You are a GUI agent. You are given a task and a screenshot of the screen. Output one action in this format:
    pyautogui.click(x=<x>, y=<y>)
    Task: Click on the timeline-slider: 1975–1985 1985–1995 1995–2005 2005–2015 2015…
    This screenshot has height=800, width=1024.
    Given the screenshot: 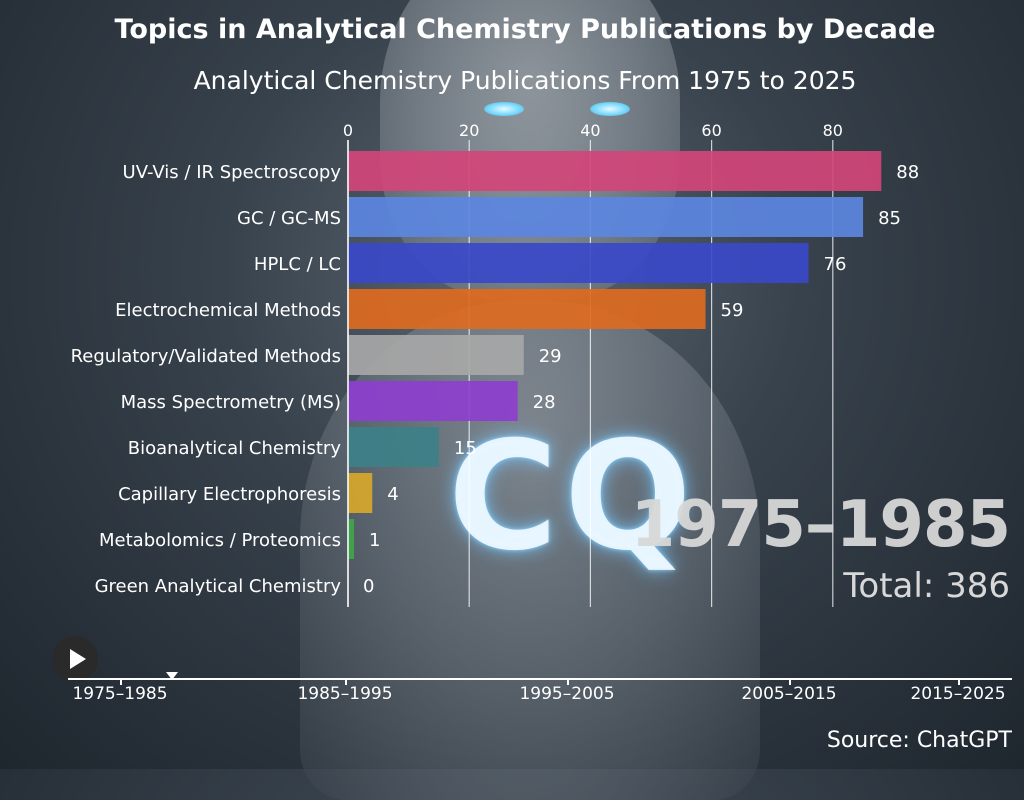 What is the action you would take?
    pyautogui.click(x=512, y=690)
    